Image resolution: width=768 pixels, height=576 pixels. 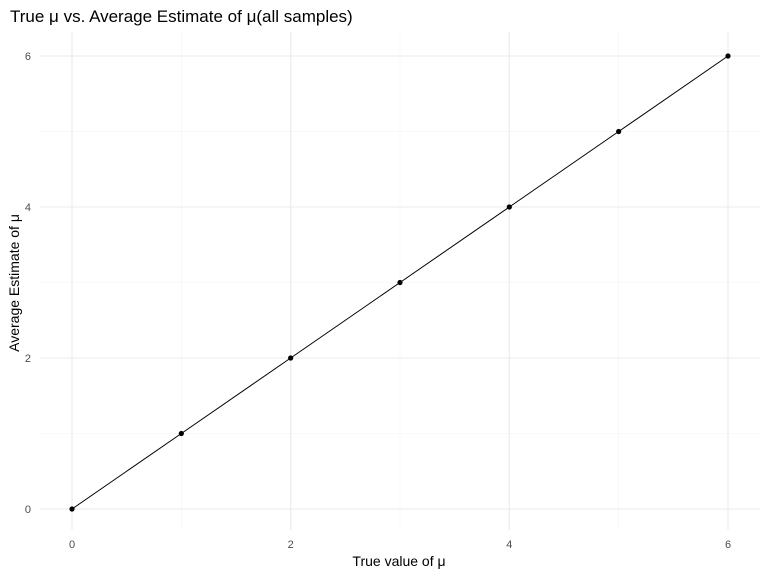 What do you see at coordinates (28, 57) in the screenshot?
I see `y-tick-label: 6` at bounding box center [28, 57].